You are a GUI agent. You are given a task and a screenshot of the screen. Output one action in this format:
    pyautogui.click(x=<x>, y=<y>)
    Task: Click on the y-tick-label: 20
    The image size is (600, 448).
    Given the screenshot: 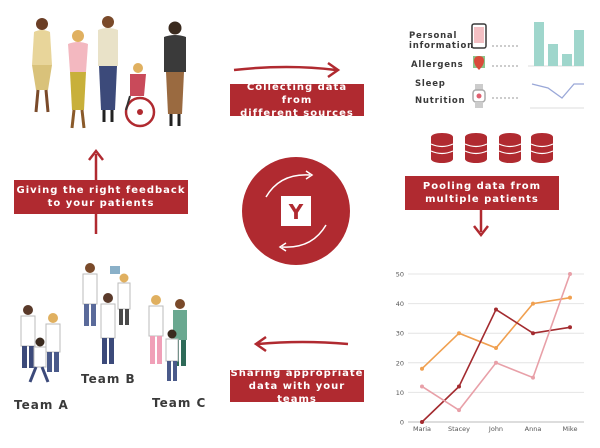 What is the action you would take?
    pyautogui.click(x=400, y=363)
    